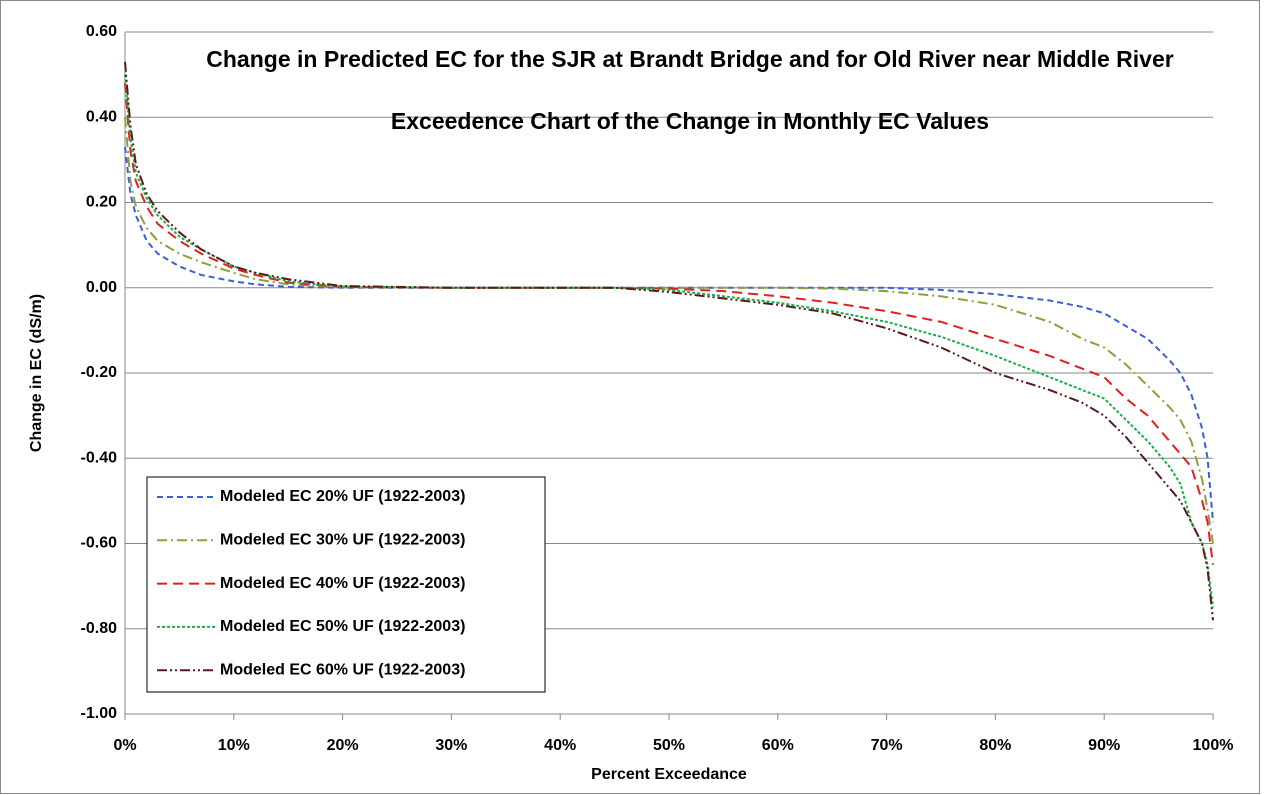 This screenshot has width=1271, height=795. I want to click on y-tick-label: -0.60, so click(99, 543).